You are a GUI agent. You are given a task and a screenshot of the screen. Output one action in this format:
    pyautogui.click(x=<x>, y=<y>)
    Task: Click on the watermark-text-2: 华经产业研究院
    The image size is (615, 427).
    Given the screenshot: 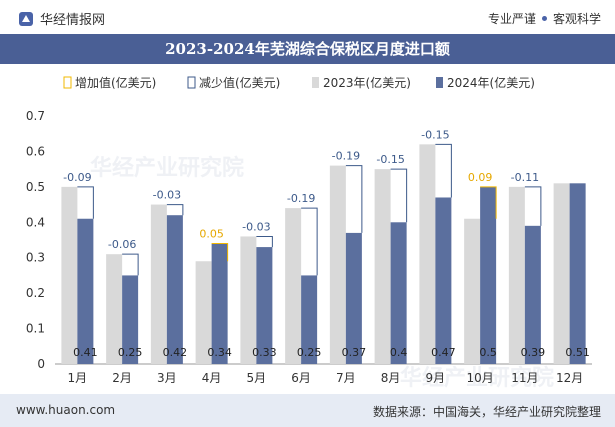 What is the action you would take?
    pyautogui.click(x=477, y=378)
    